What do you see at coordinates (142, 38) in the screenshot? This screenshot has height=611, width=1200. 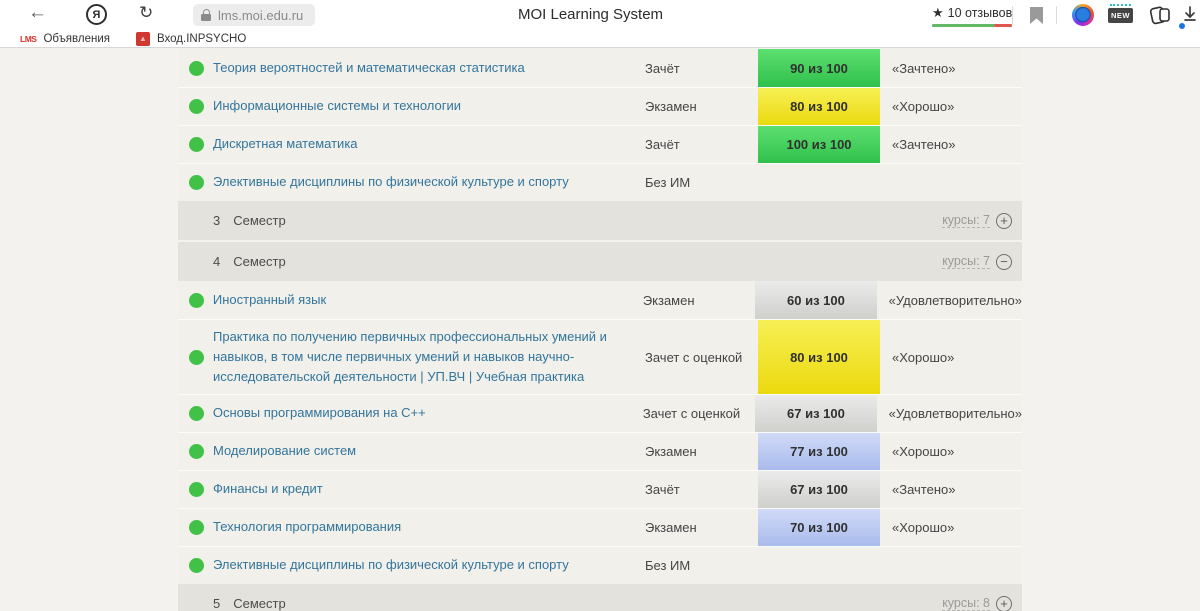 I see `inpsycho-favicon-icon: ▲` at bounding box center [142, 38].